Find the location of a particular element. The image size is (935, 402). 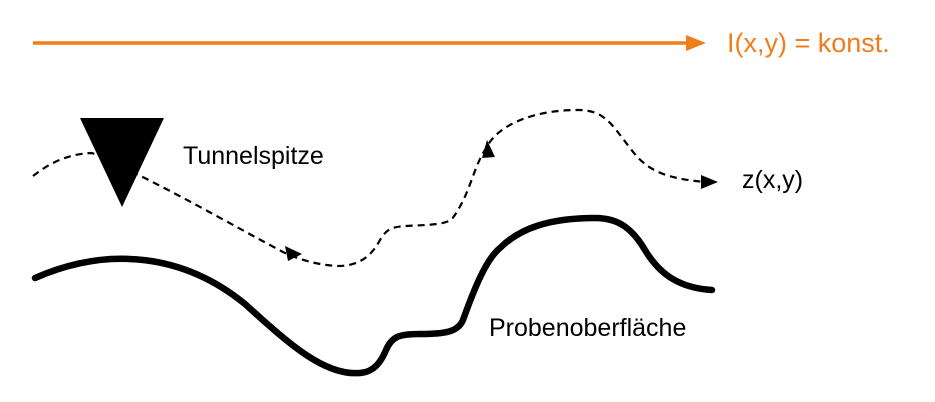

surface-label: Probenoberfläche is located at coordinates (588, 328).